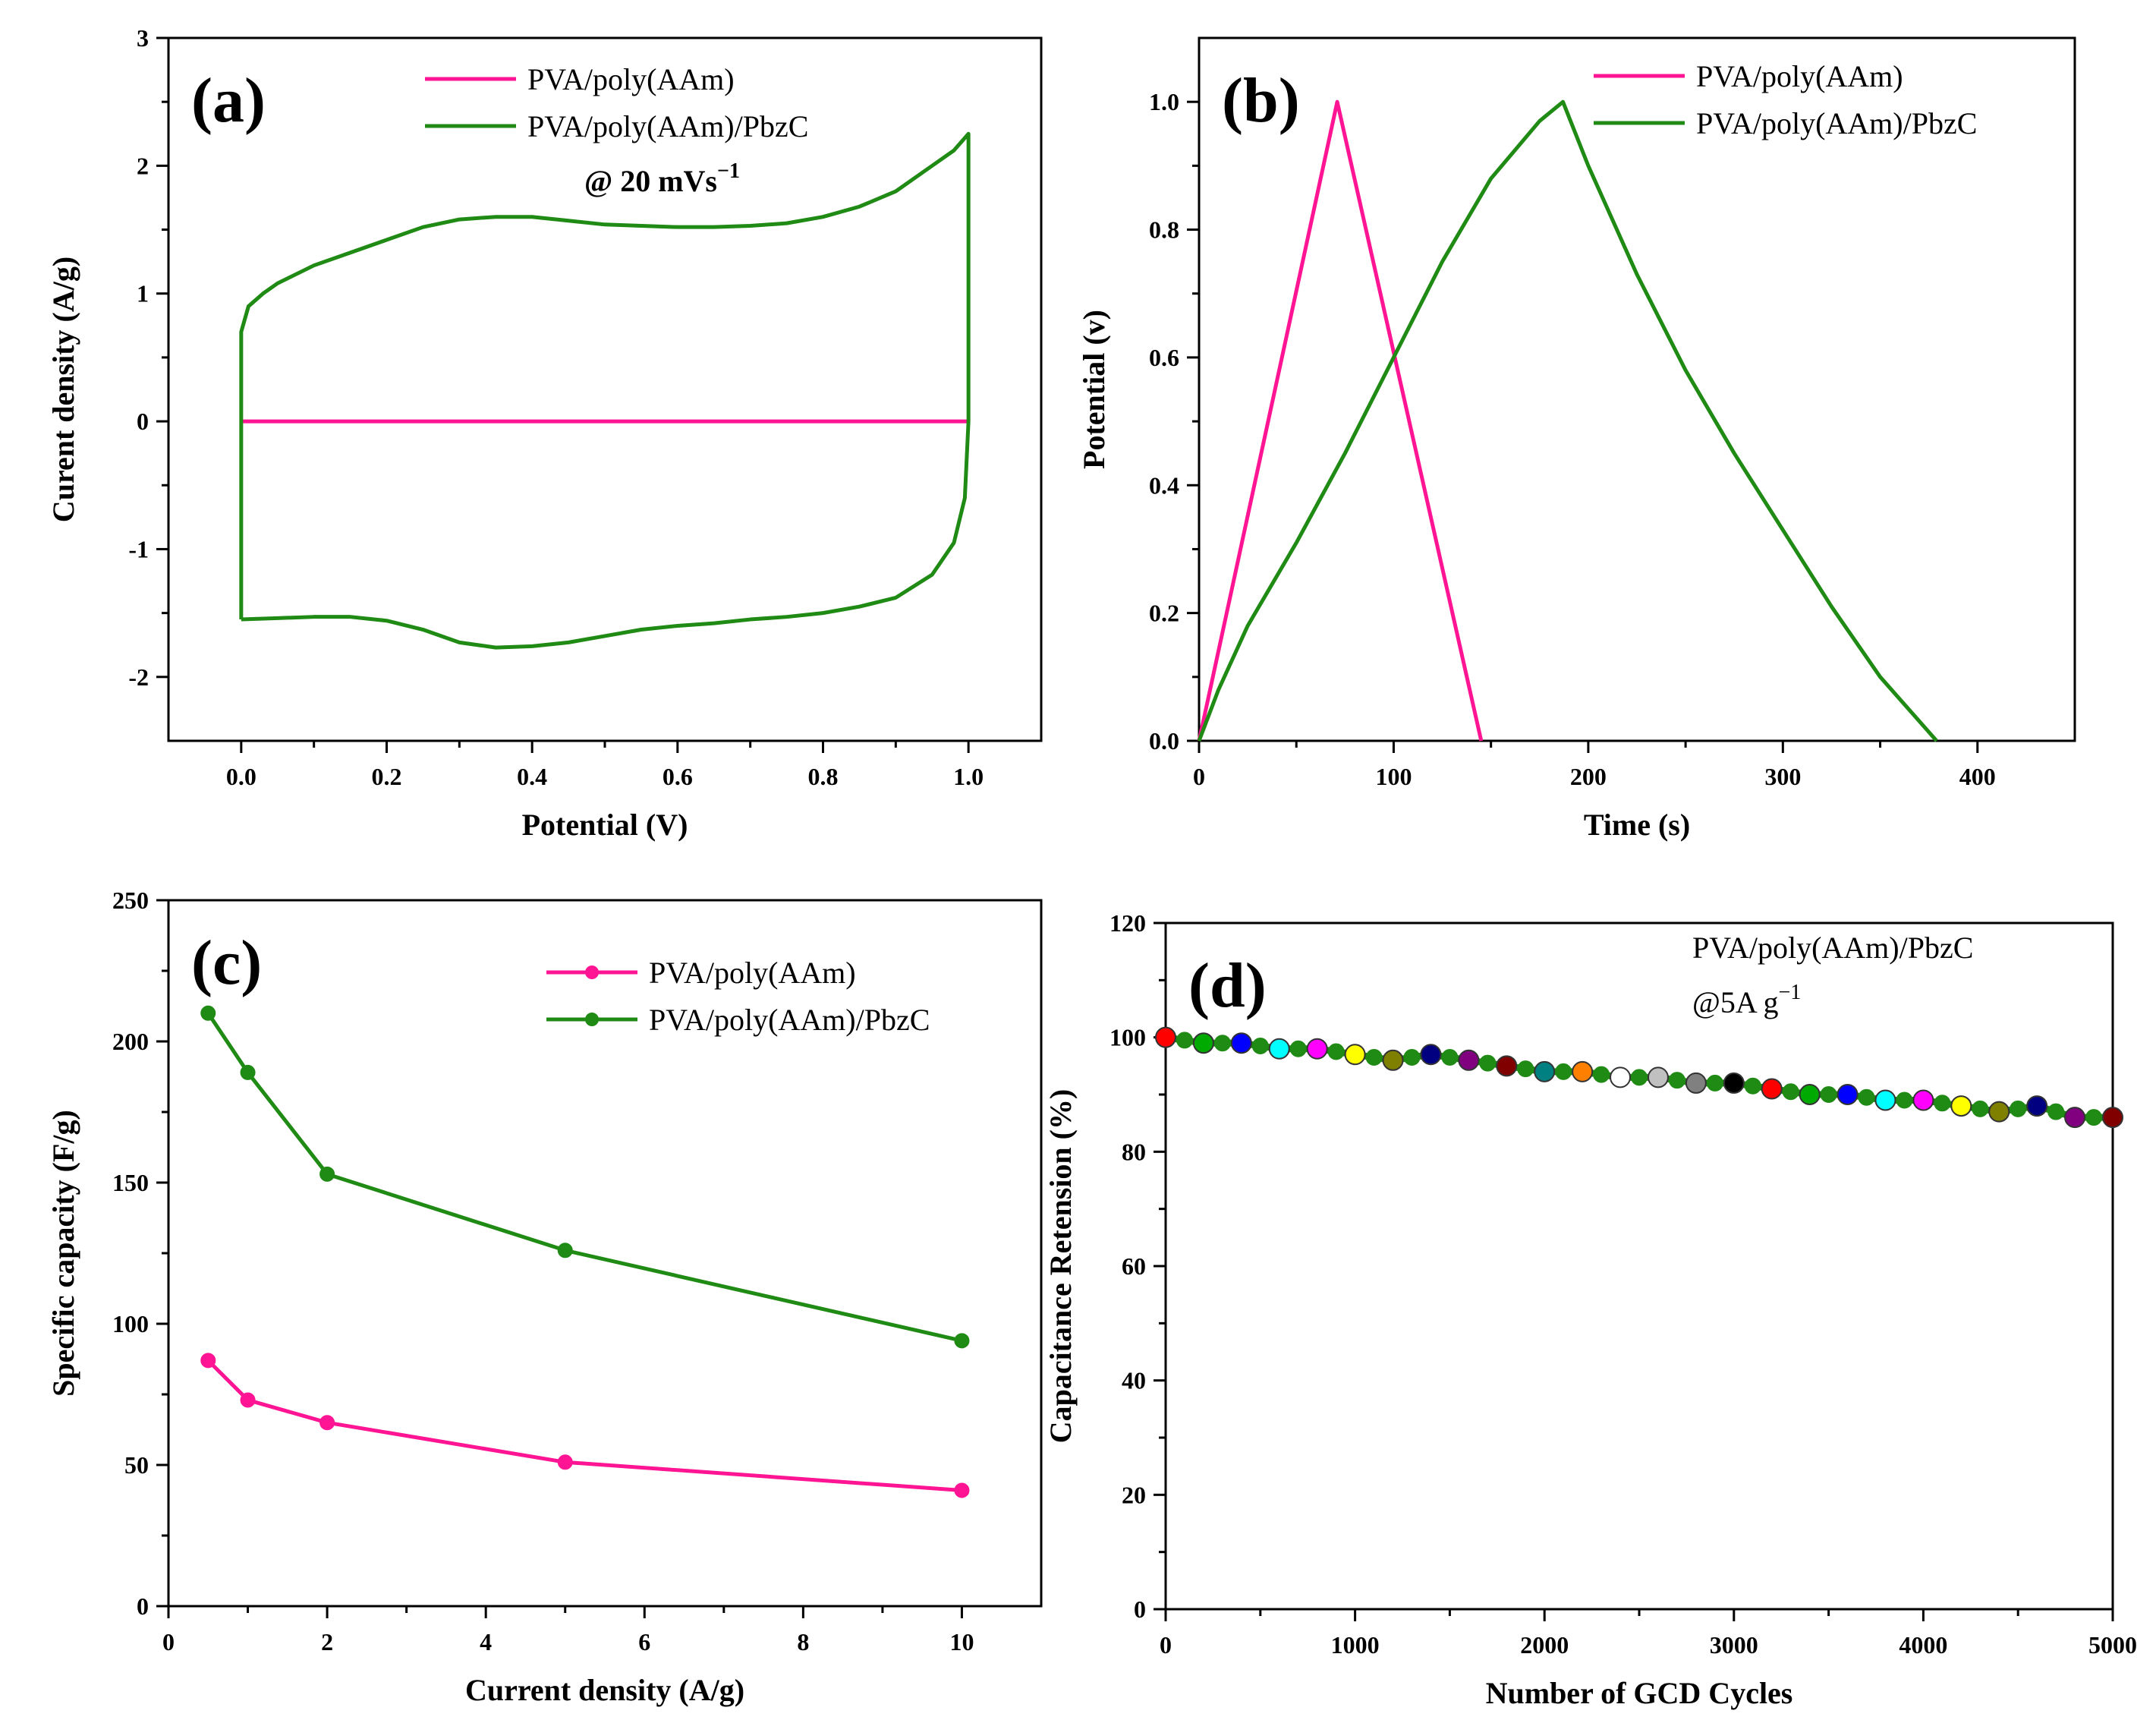  I want to click on x-tick-label: 2000, so click(1544, 1645).